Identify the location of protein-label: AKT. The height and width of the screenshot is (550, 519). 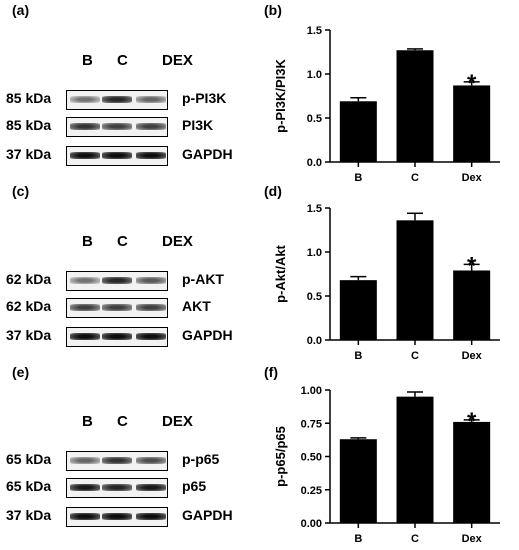
(196, 306).